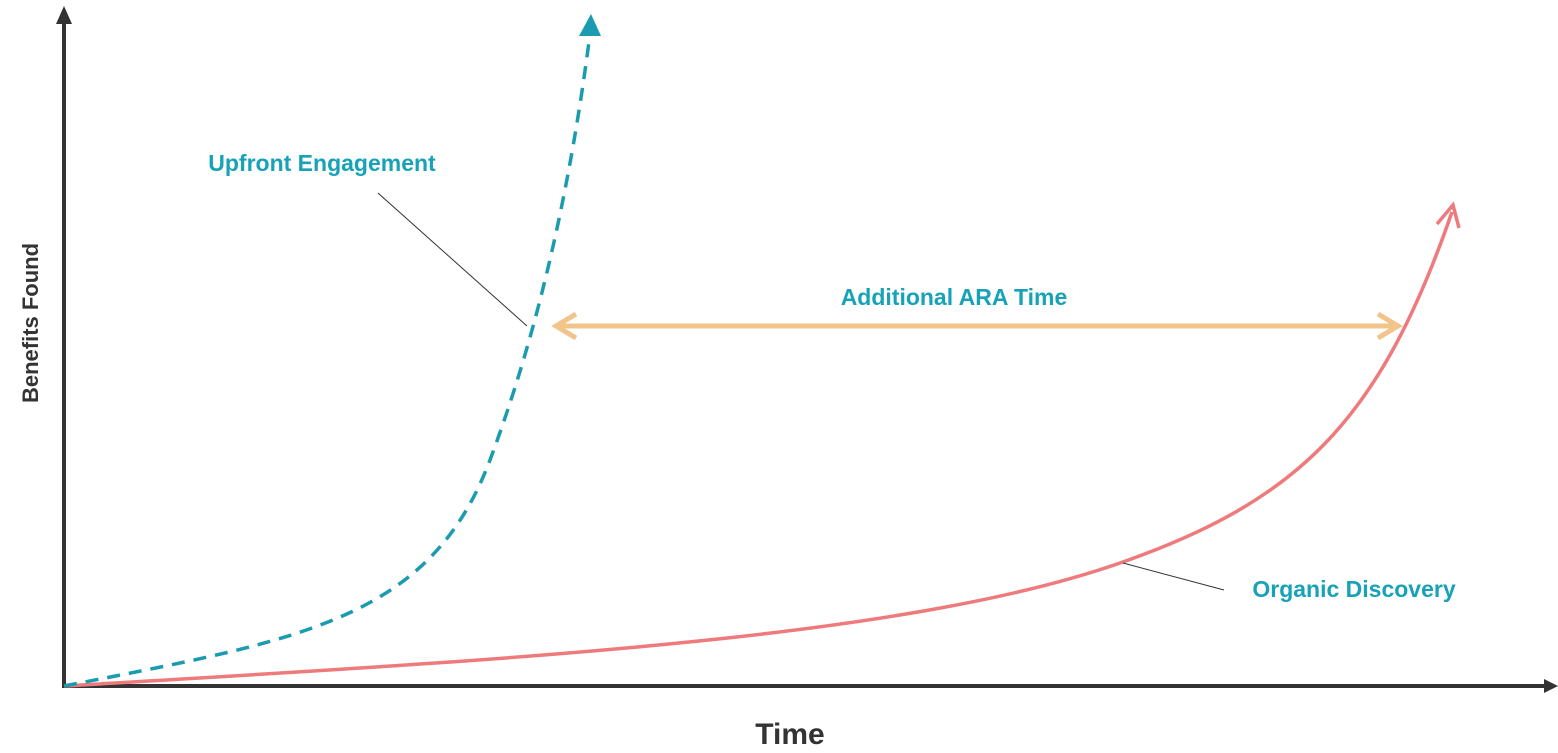  I want to click on x-axis-label: Time, so click(789, 734).